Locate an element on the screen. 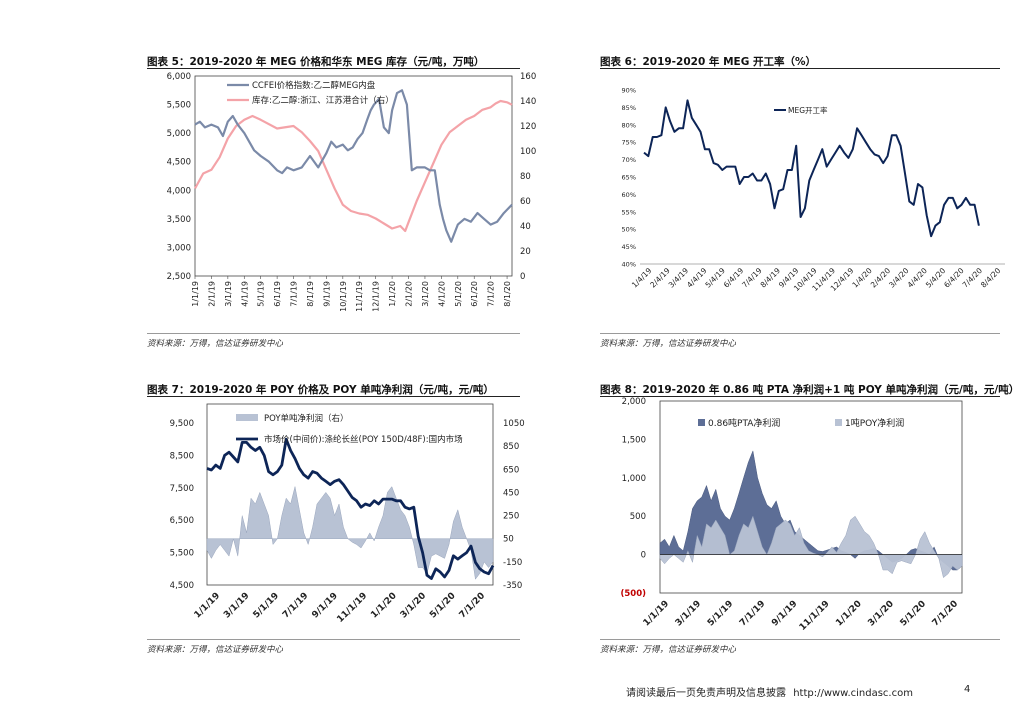 This screenshot has height=724, width=1024. fig7-y-left-tick: 8,500 is located at coordinates (182, 456).